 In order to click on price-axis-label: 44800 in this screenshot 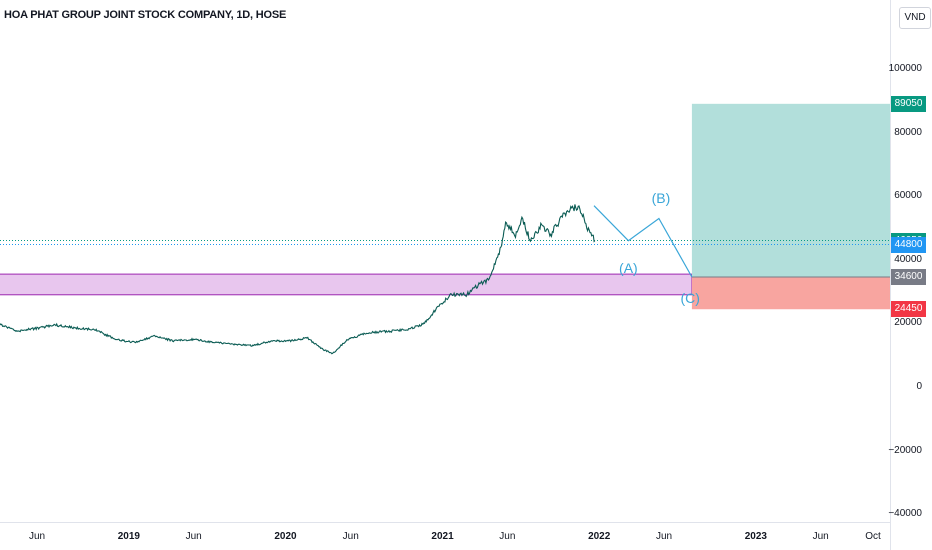, I will do `click(908, 244)`.